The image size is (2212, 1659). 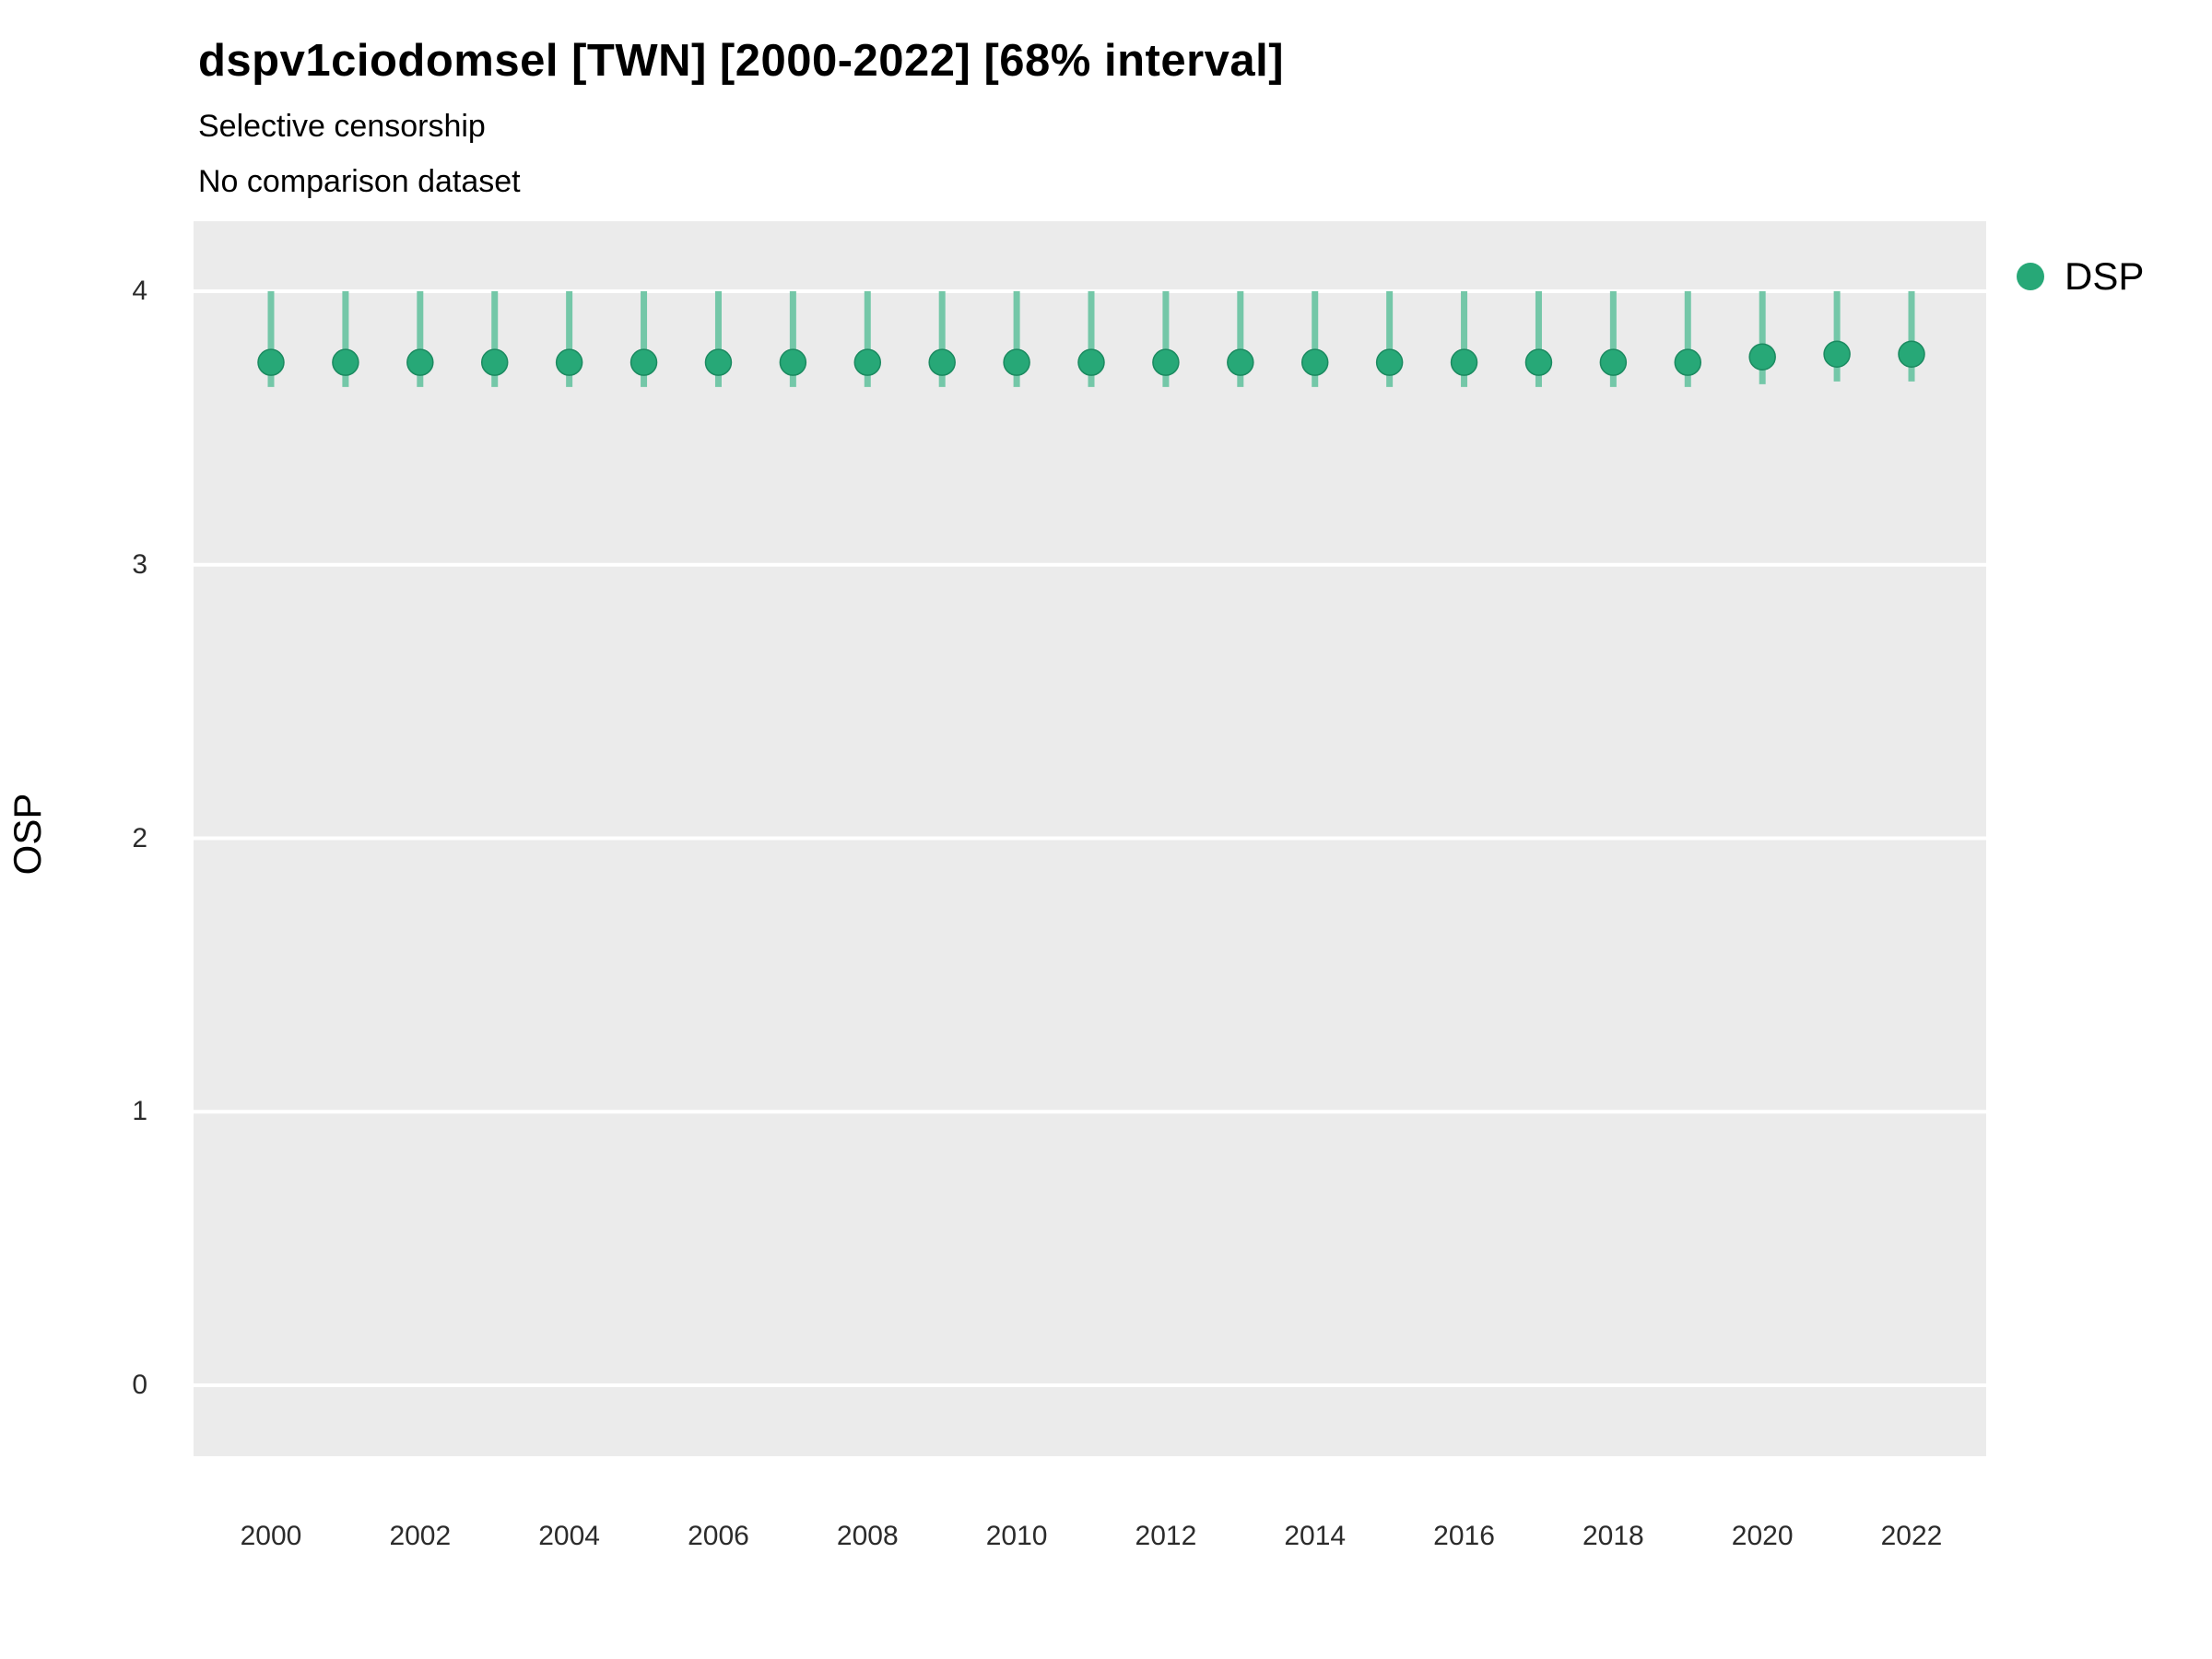 What do you see at coordinates (139, 1111) in the screenshot?
I see `y-tick-label: 1` at bounding box center [139, 1111].